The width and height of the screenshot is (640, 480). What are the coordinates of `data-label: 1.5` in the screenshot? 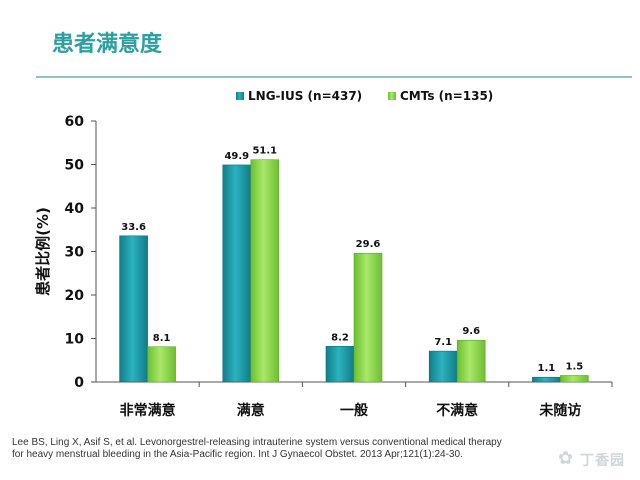 It's located at (575, 366).